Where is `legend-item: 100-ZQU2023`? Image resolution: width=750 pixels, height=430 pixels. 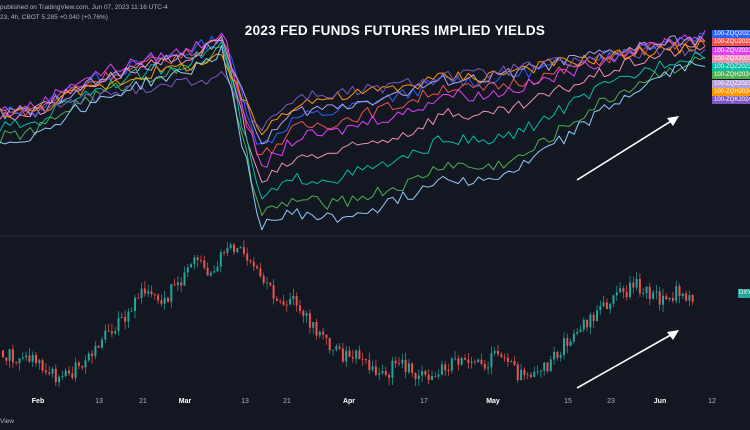 legend-item: 100-ZQU2023 is located at coordinates (731, 42).